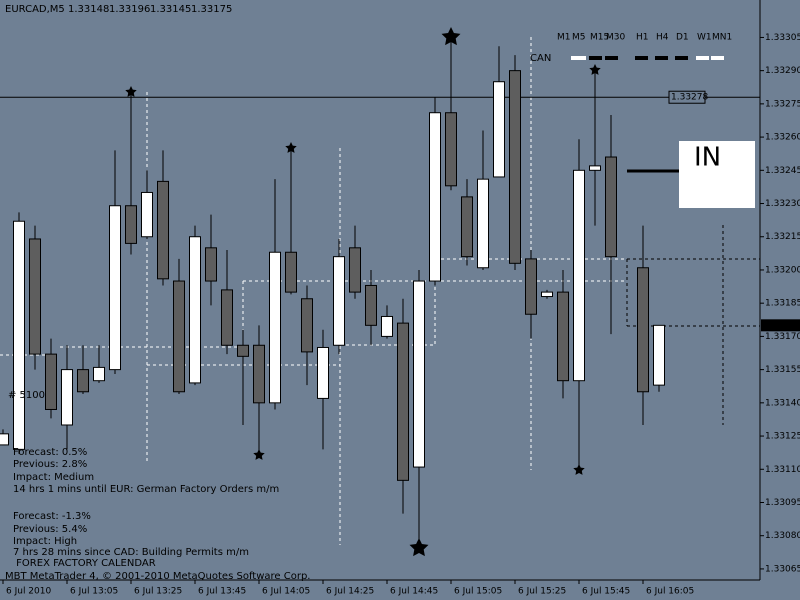 This screenshot has height=600, width=800. Describe the element at coordinates (26, 395) in the screenshot. I see `magic-number: # 5100` at that location.